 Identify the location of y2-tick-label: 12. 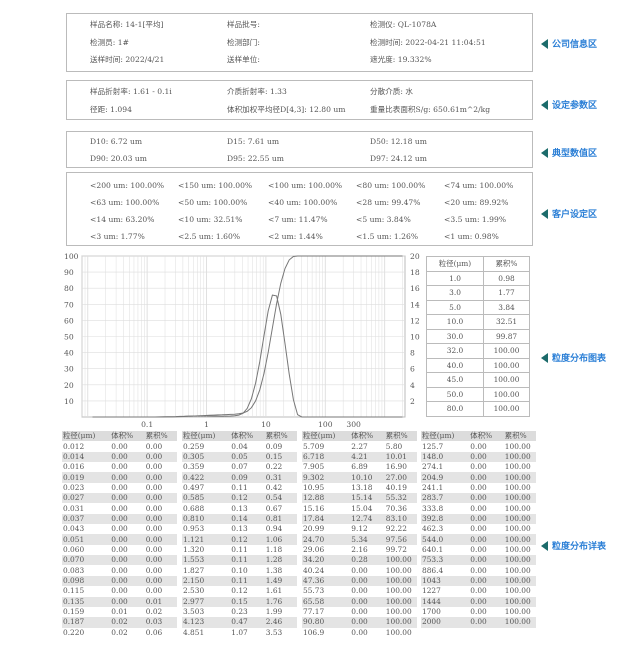
(415, 320).